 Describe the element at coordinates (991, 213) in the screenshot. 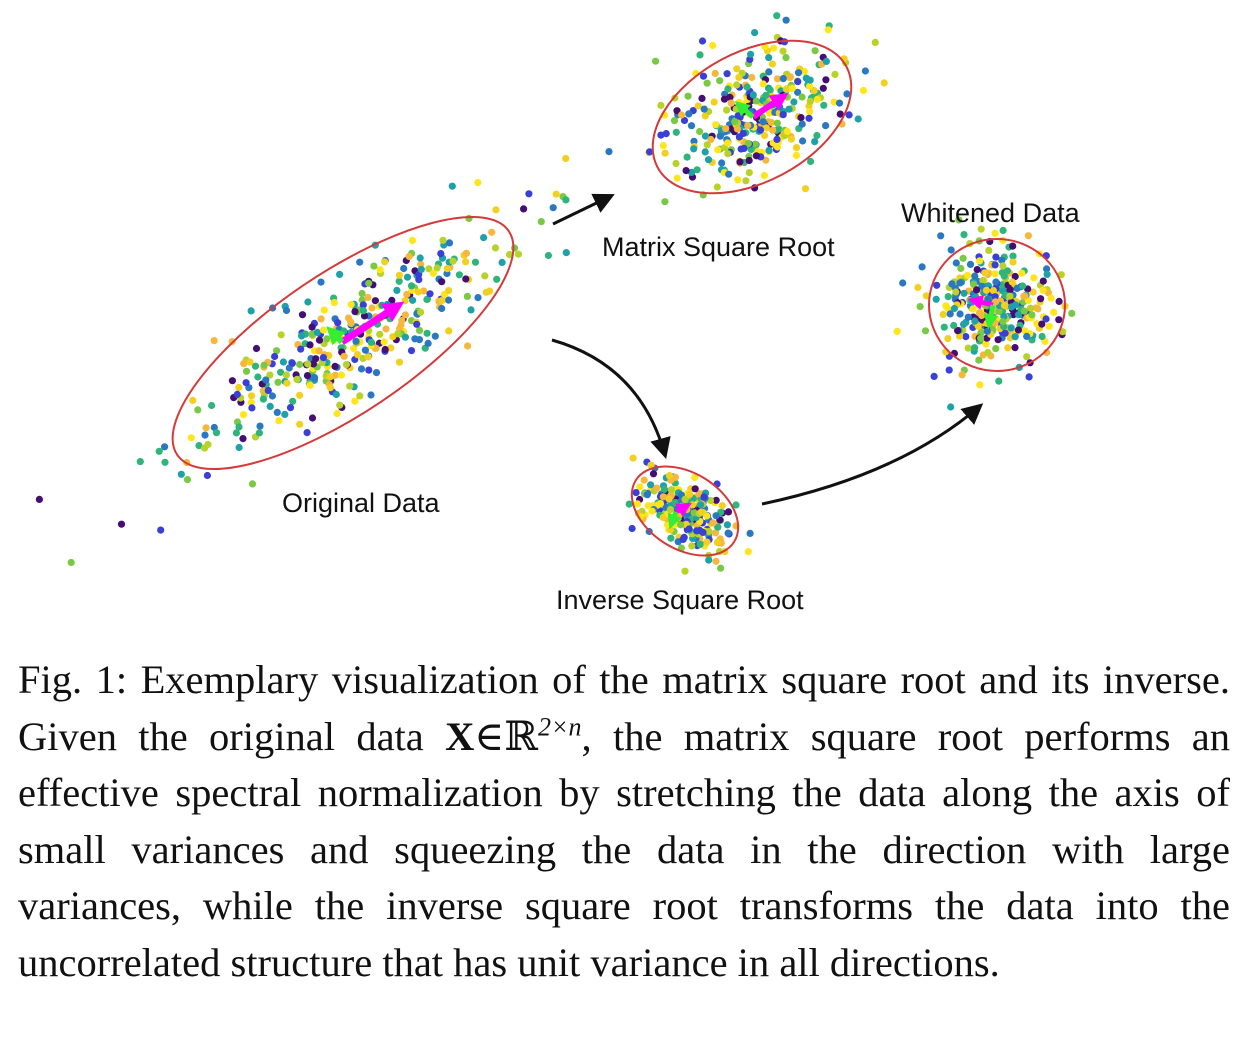

I see `label-whitened-data: Whitened Data` at that location.